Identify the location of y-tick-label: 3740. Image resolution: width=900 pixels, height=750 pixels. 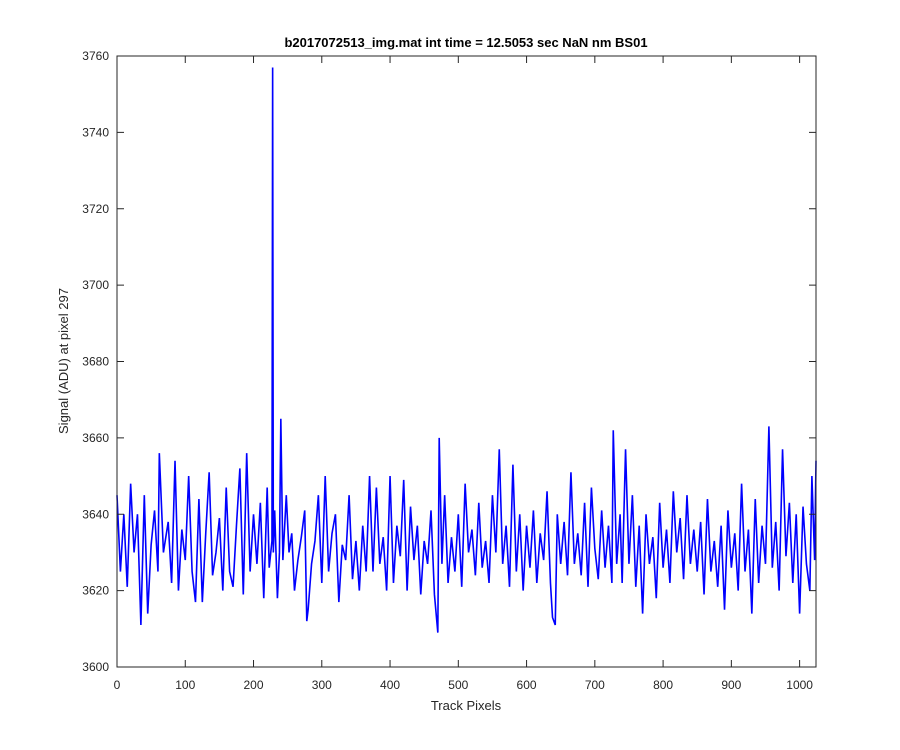
(95, 132).